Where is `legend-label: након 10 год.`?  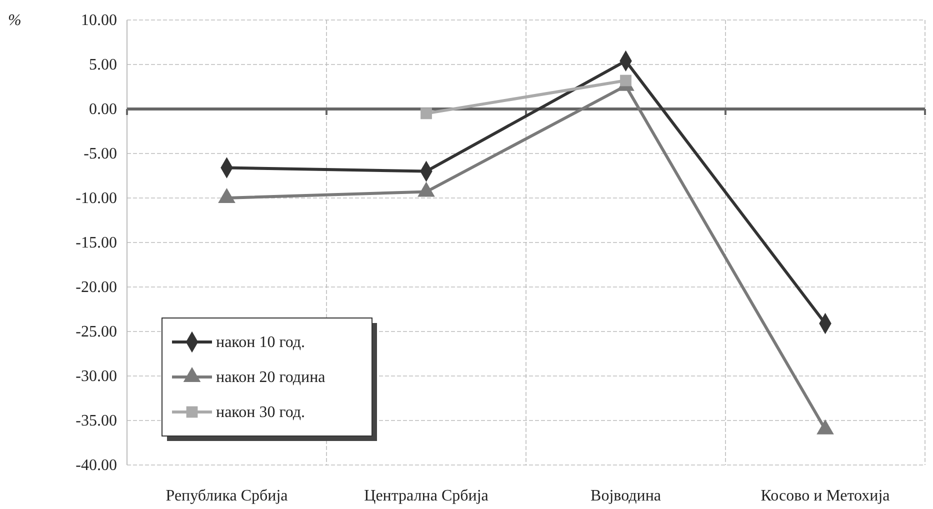
legend-label: након 10 год. is located at coordinates (261, 342).